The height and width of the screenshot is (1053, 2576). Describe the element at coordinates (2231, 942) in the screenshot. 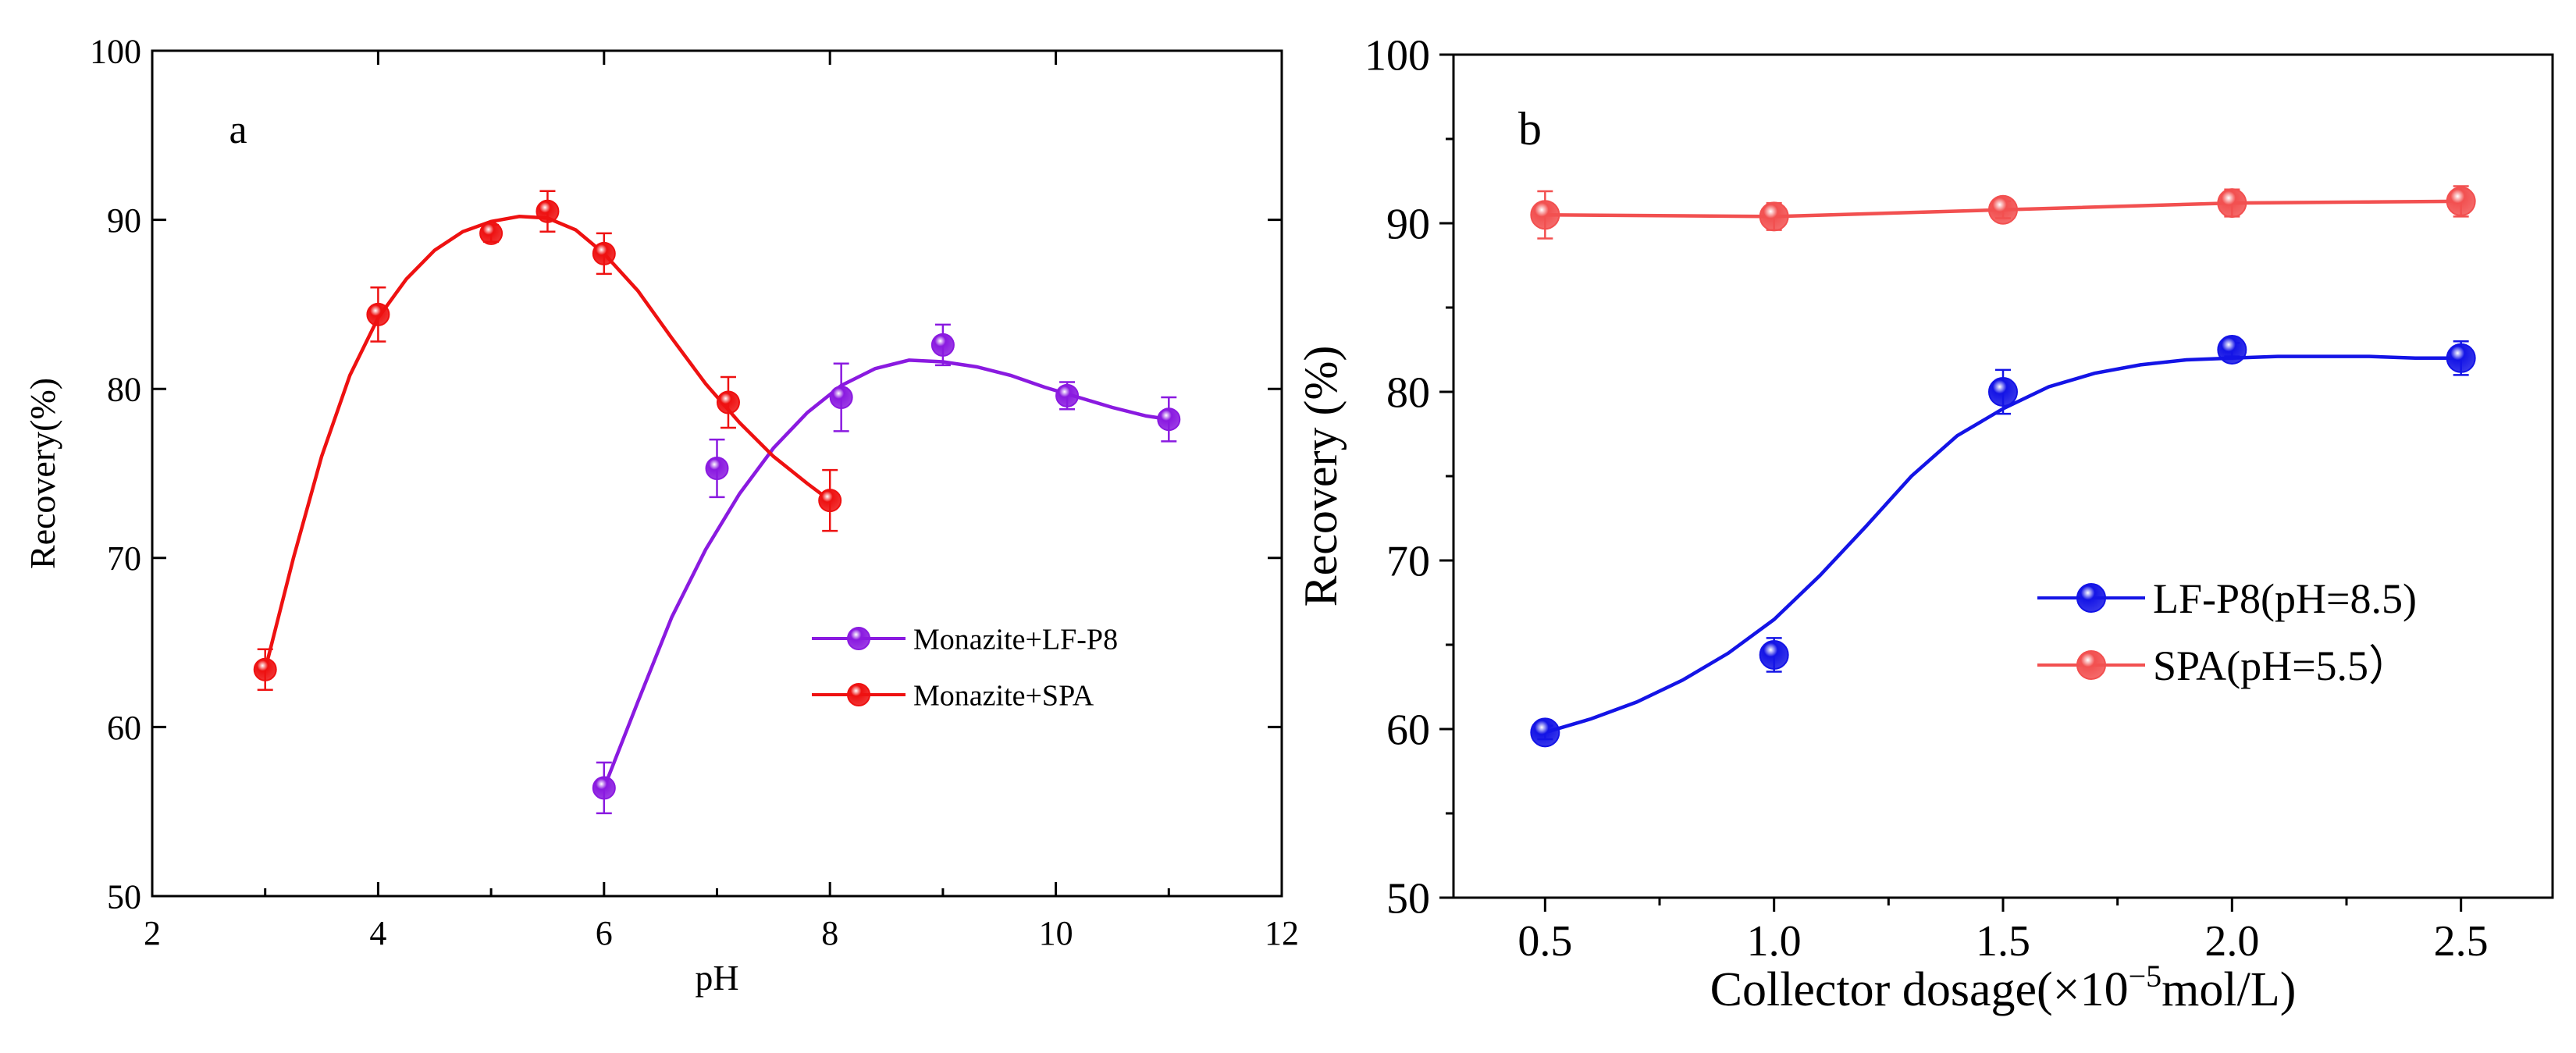

I see `x-tick-label: 2.0` at that location.